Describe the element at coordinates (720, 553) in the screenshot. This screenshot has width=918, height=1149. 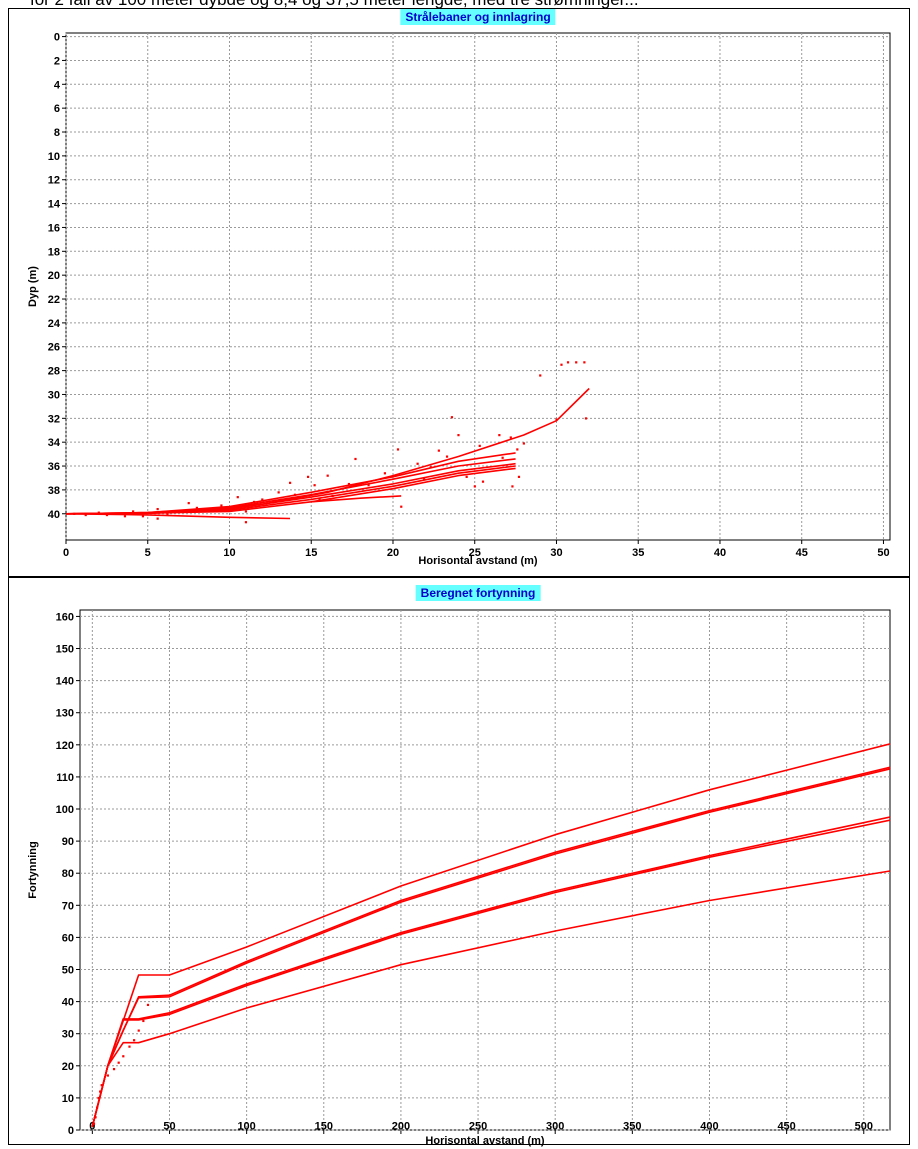
I see `chart1-x-tick-label: 40` at that location.